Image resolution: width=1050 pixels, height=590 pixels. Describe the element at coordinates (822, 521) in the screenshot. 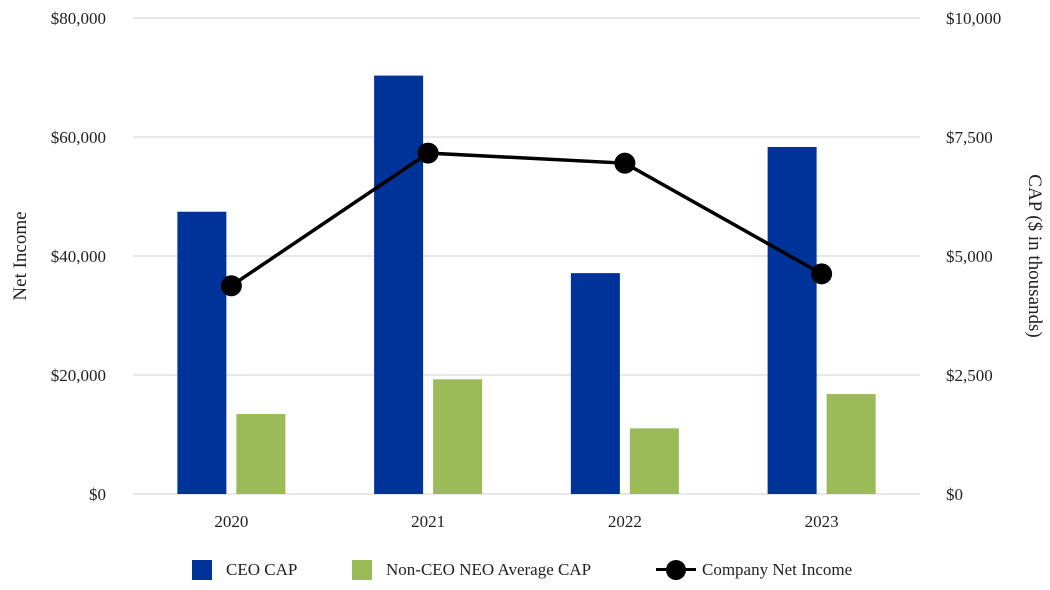

I see `x-tick-label: 2023` at that location.